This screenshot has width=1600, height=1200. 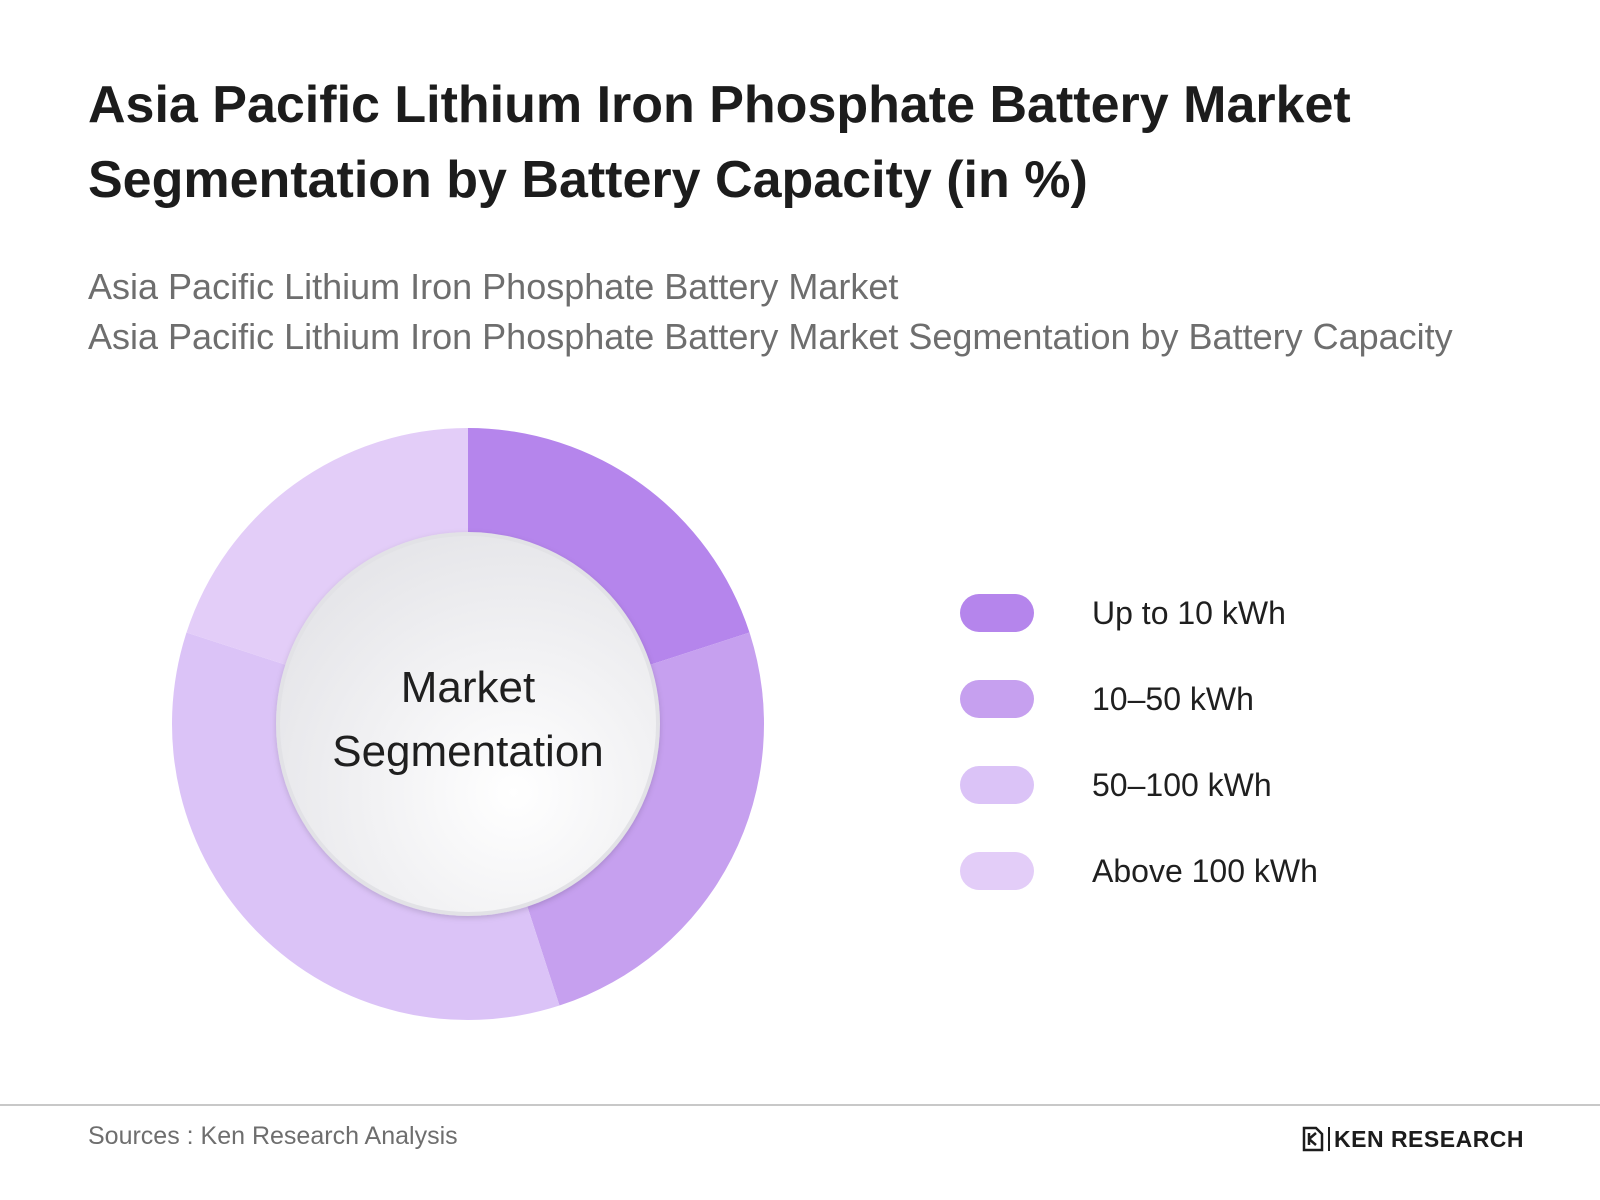 I want to click on legend-label: Above 100 kWh, so click(x=1205, y=871).